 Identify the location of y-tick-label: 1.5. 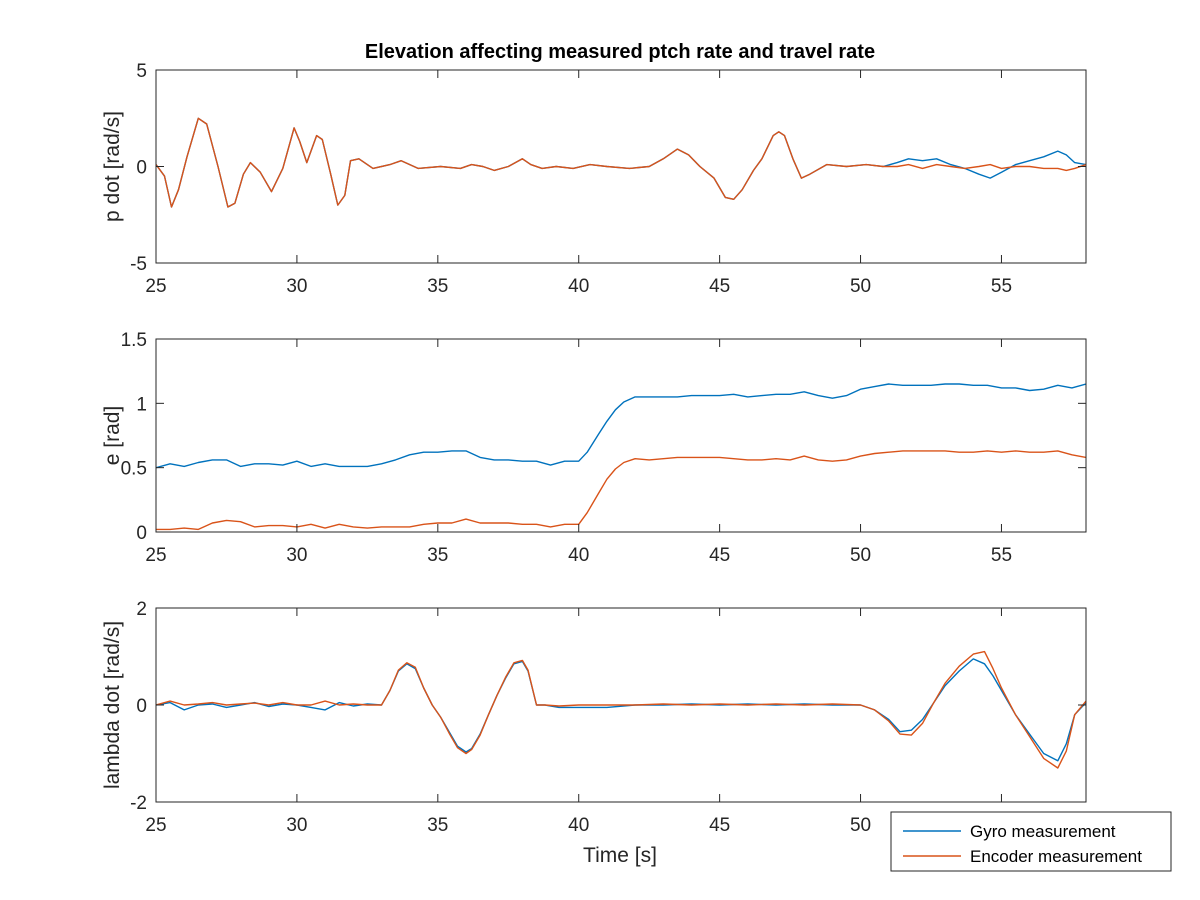
(134, 340).